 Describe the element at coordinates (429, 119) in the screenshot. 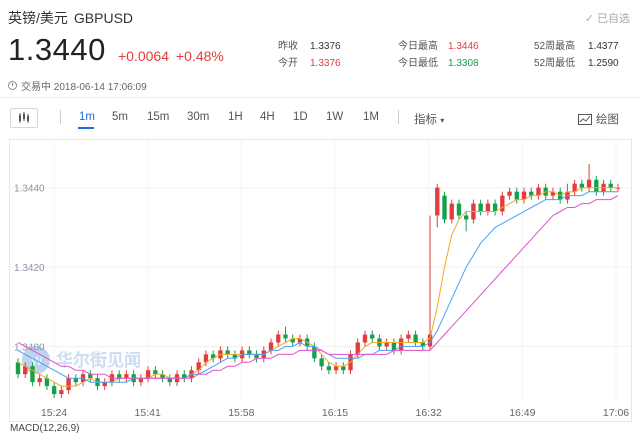

I see `indicator-dropdown: 指标 ▾` at that location.